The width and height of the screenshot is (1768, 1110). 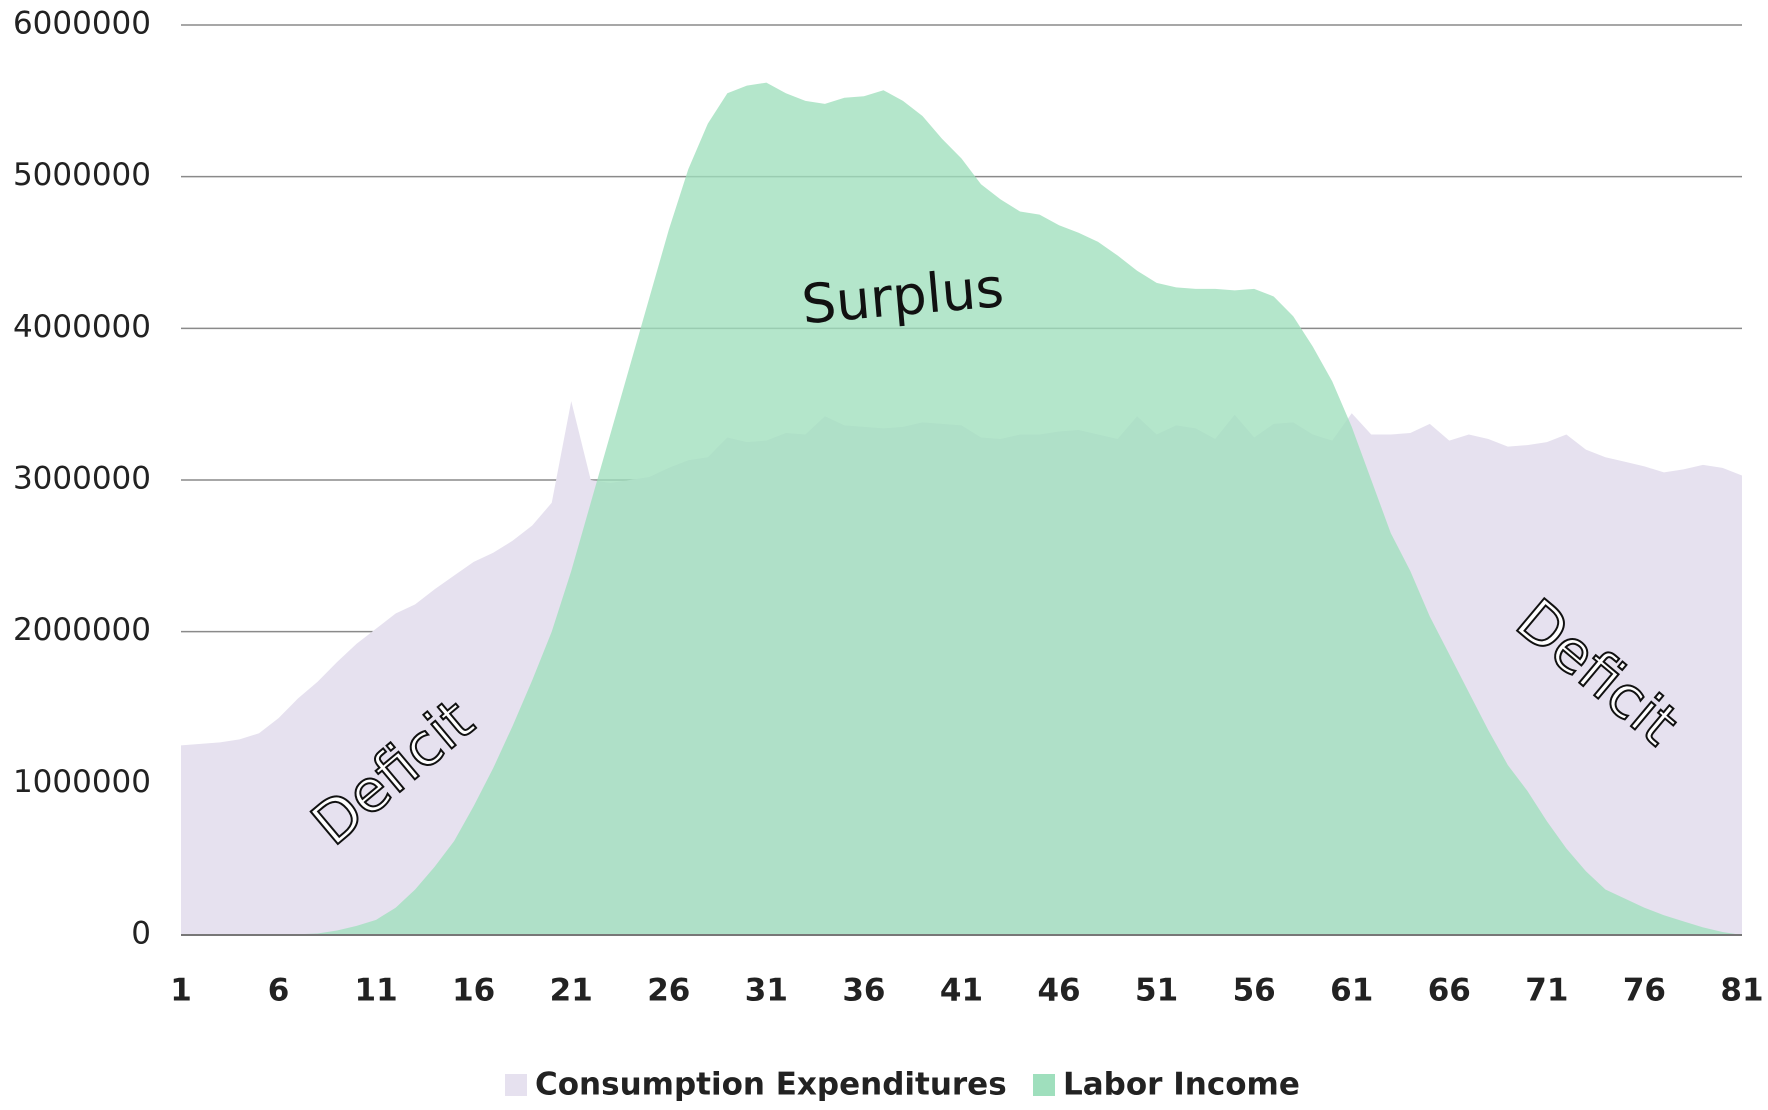 What do you see at coordinates (279, 991) in the screenshot?
I see `x-tick-label: 6` at bounding box center [279, 991].